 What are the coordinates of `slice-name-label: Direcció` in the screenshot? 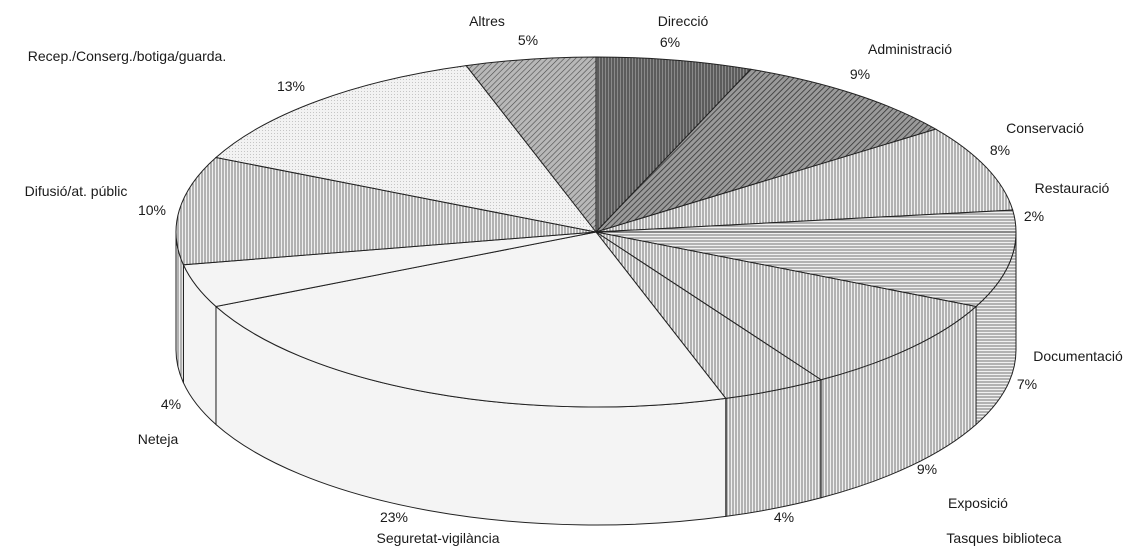 It's located at (683, 21).